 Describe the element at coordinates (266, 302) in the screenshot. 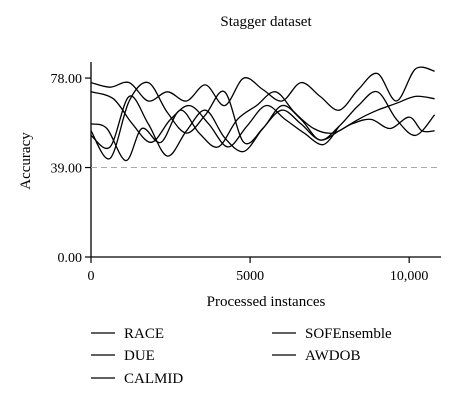

I see `x-axis-label: Processed instances` at that location.